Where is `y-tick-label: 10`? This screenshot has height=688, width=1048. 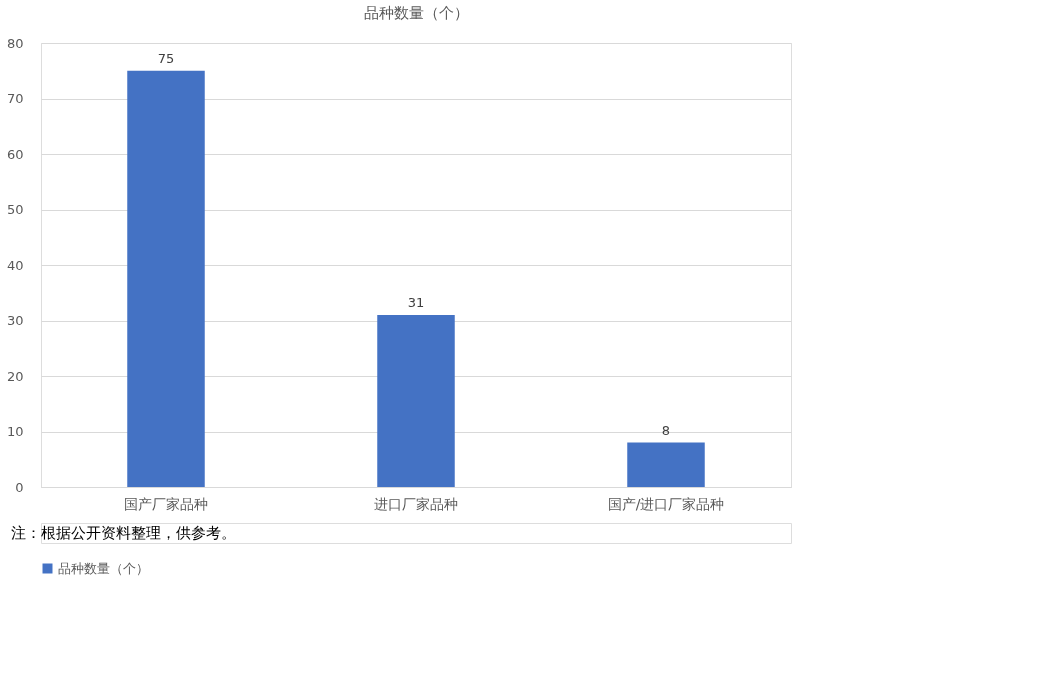
y-tick-label: 10 is located at coordinates (15, 431).